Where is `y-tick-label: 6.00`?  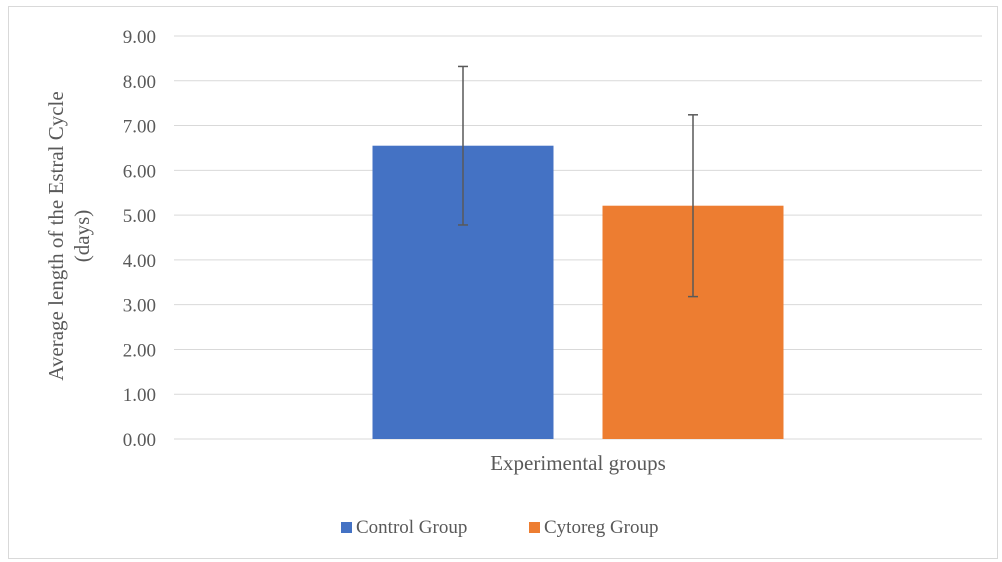 y-tick-label: 6.00 is located at coordinates (139, 171).